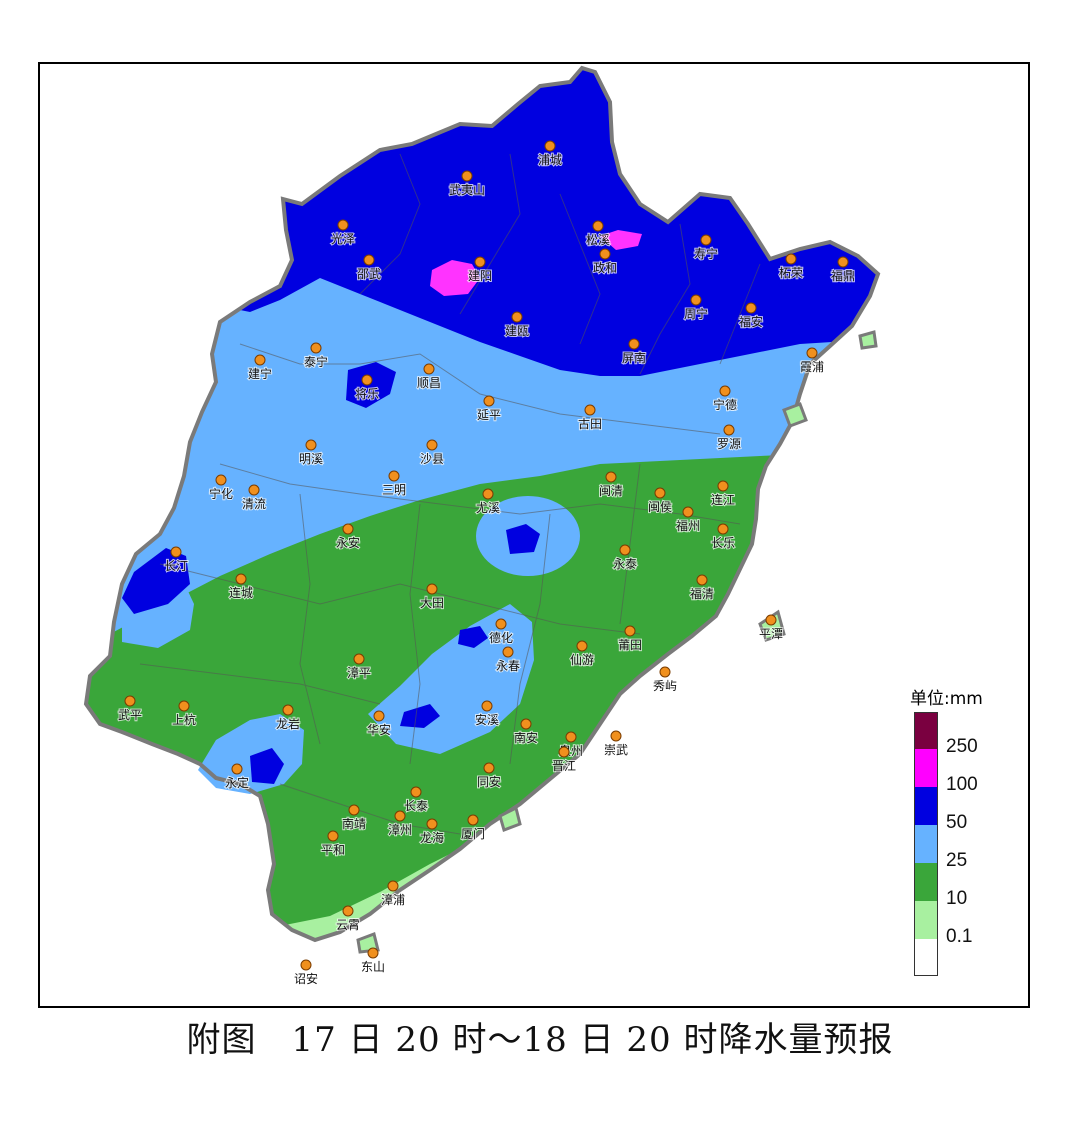 The width and height of the screenshot is (1080, 1133). I want to click on city-marker: 莆田, so click(630, 639).